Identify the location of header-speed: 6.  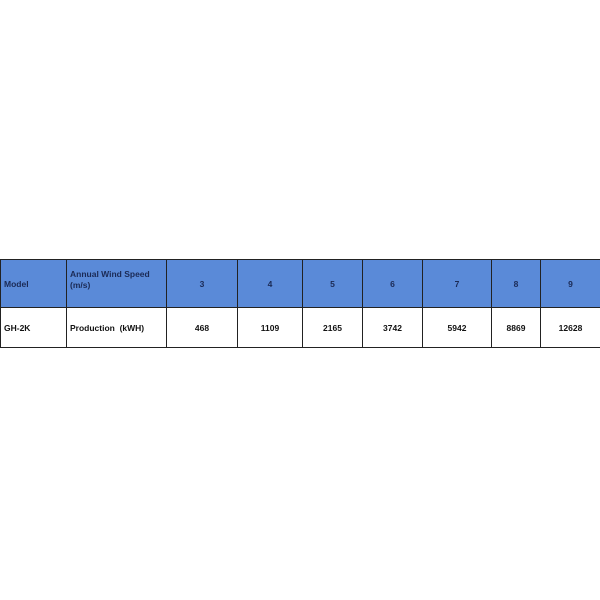
(392, 283).